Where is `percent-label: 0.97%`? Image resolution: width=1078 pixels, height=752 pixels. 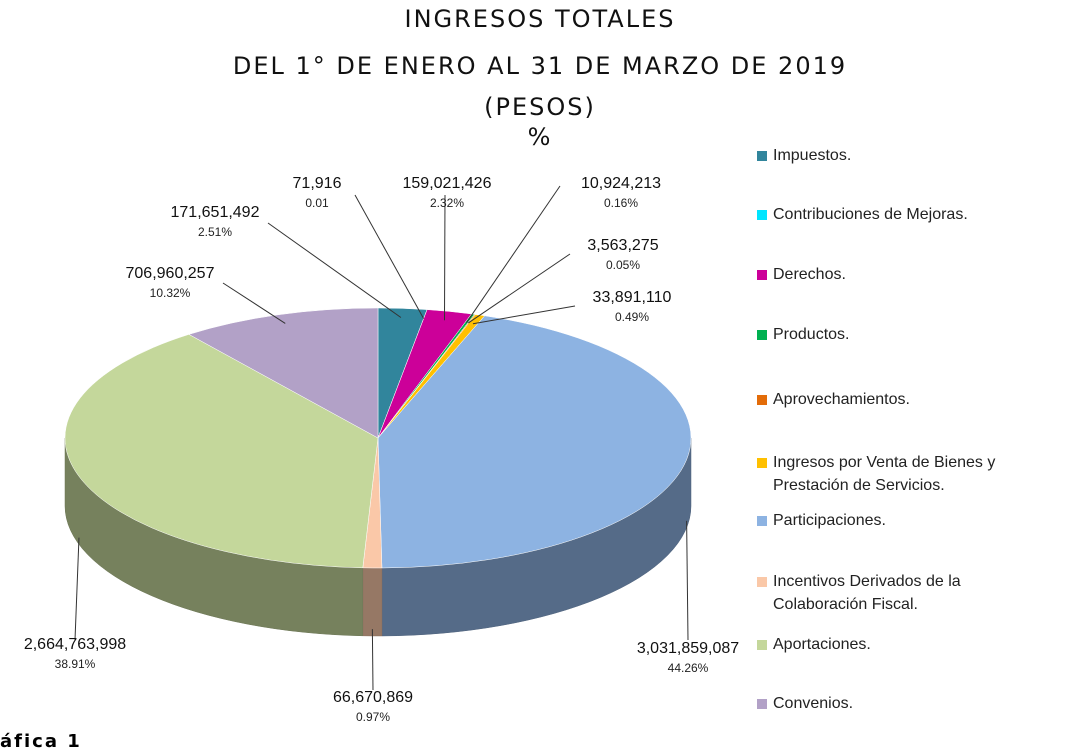 percent-label: 0.97% is located at coordinates (373, 717).